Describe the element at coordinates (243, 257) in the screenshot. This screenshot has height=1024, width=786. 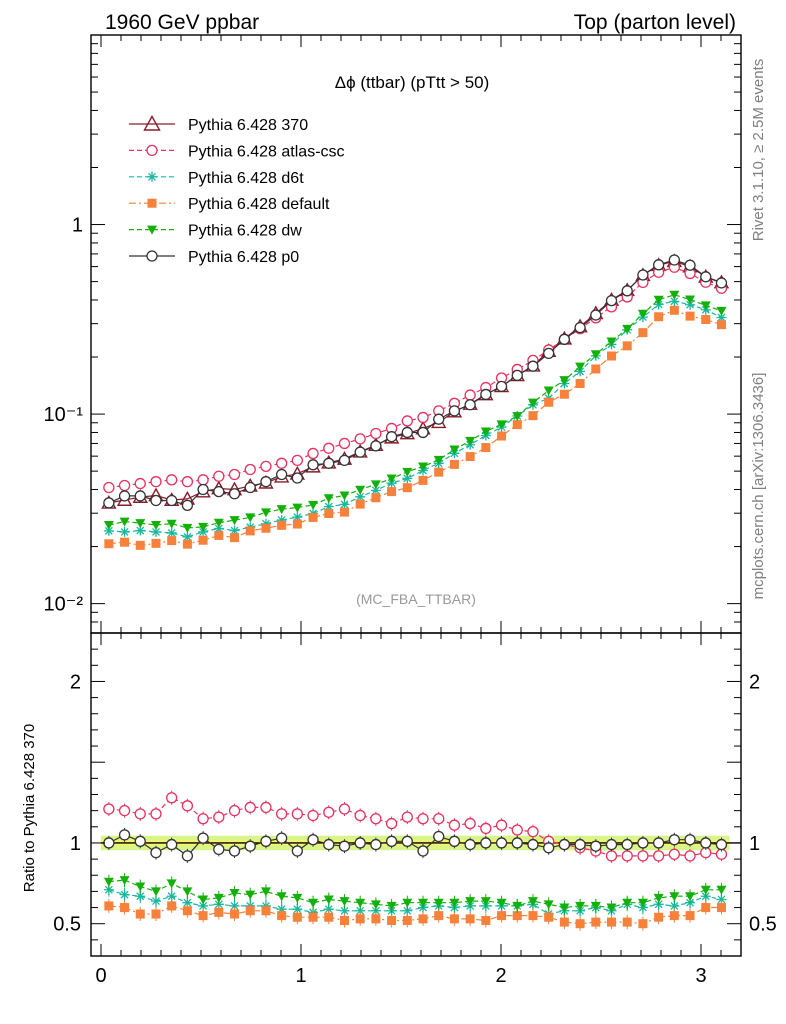
I see `legend-label: Pythia 6.428 p0` at that location.